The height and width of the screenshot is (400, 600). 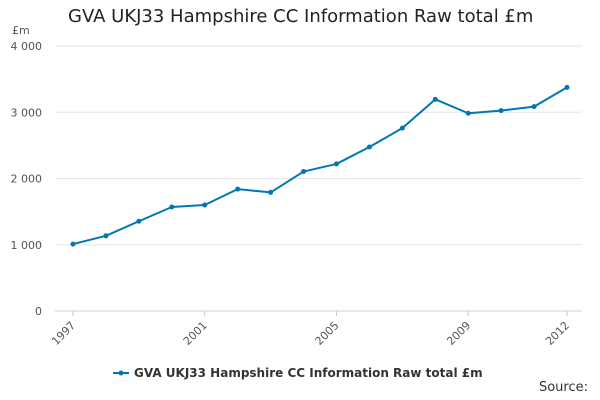 I want to click on y-tick-label: 1 000, so click(x=27, y=245).